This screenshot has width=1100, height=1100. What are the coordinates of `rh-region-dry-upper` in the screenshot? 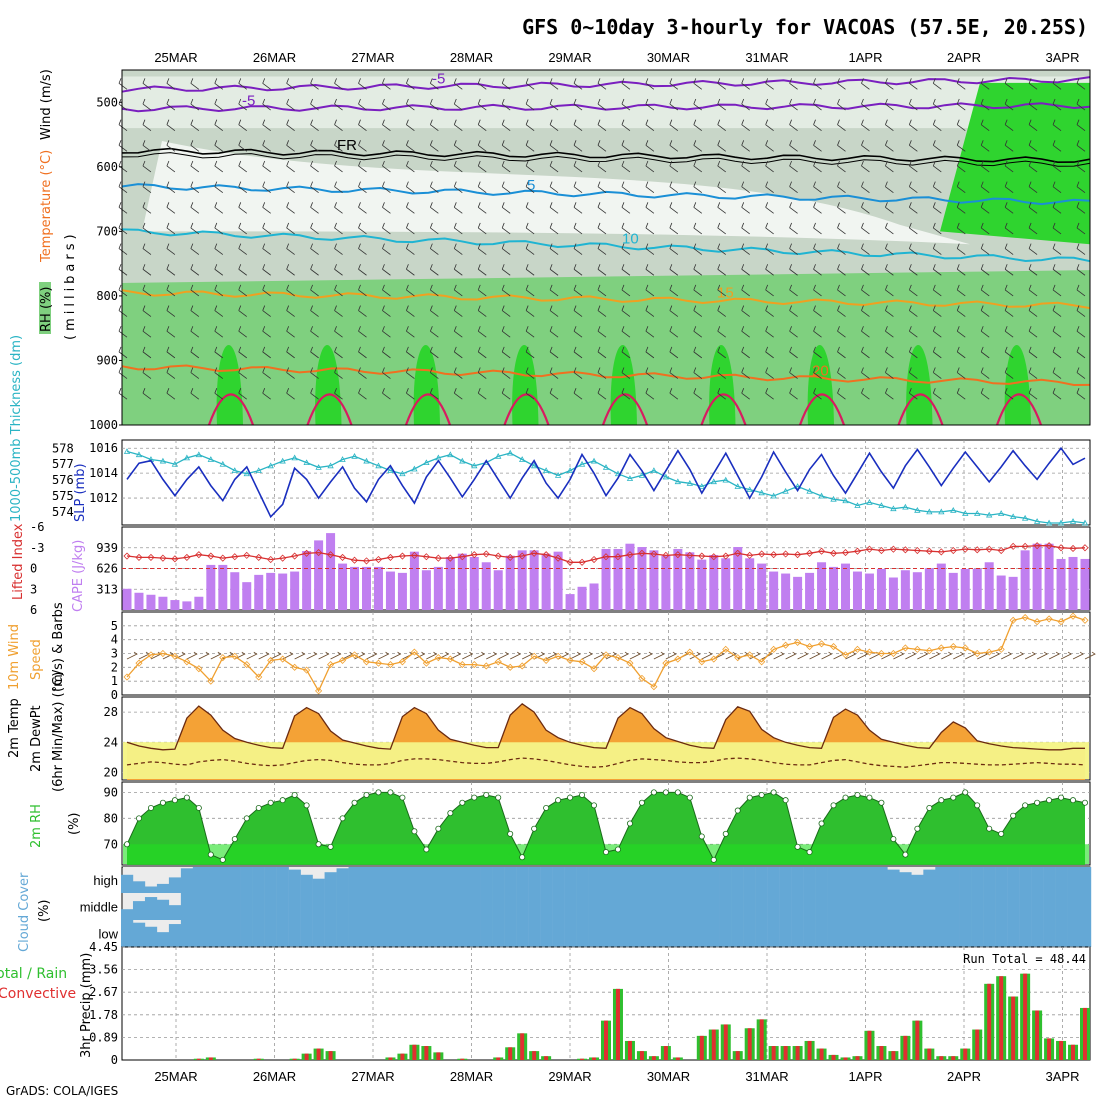 It's located at (606, 102).